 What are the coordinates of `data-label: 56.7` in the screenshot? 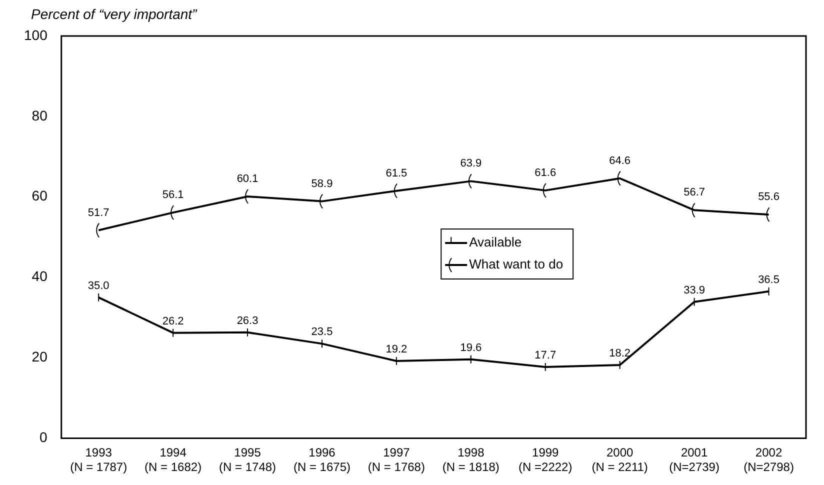 It's located at (695, 192).